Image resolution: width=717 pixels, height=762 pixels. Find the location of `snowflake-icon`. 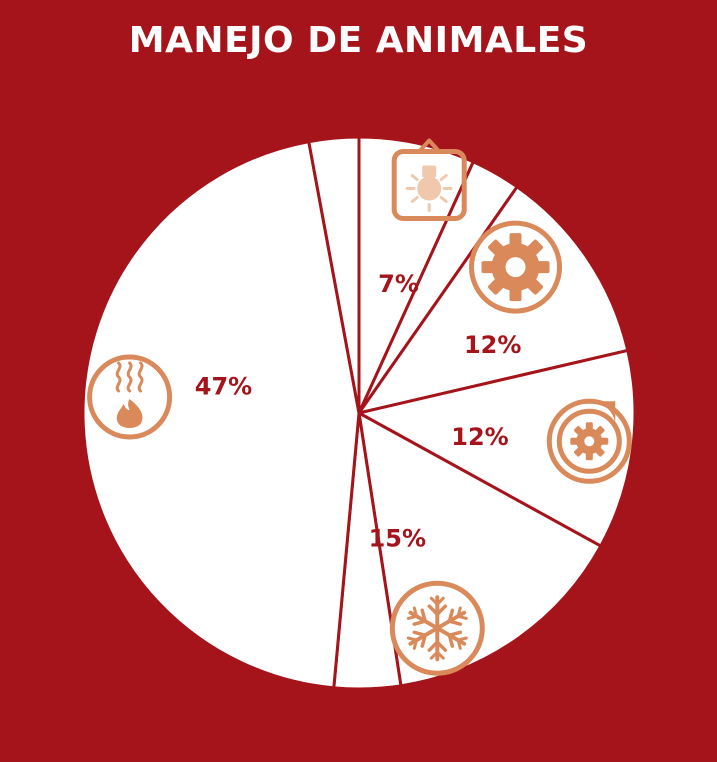

snowflake-icon is located at coordinates (437, 628).